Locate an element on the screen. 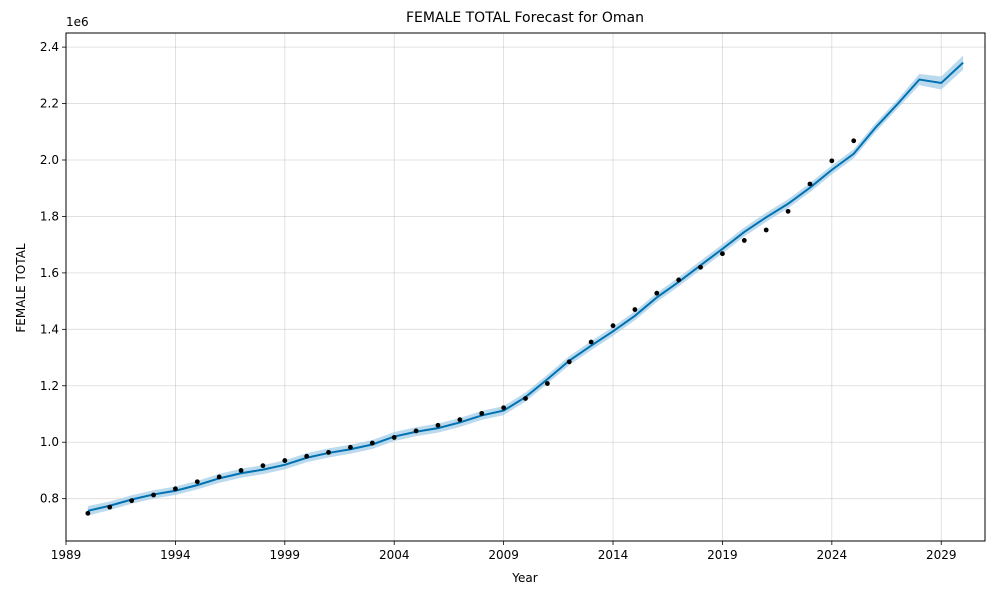 Image resolution: width=1000 pixels, height=600 pixels. x-tick-label: 2014 is located at coordinates (613, 555).